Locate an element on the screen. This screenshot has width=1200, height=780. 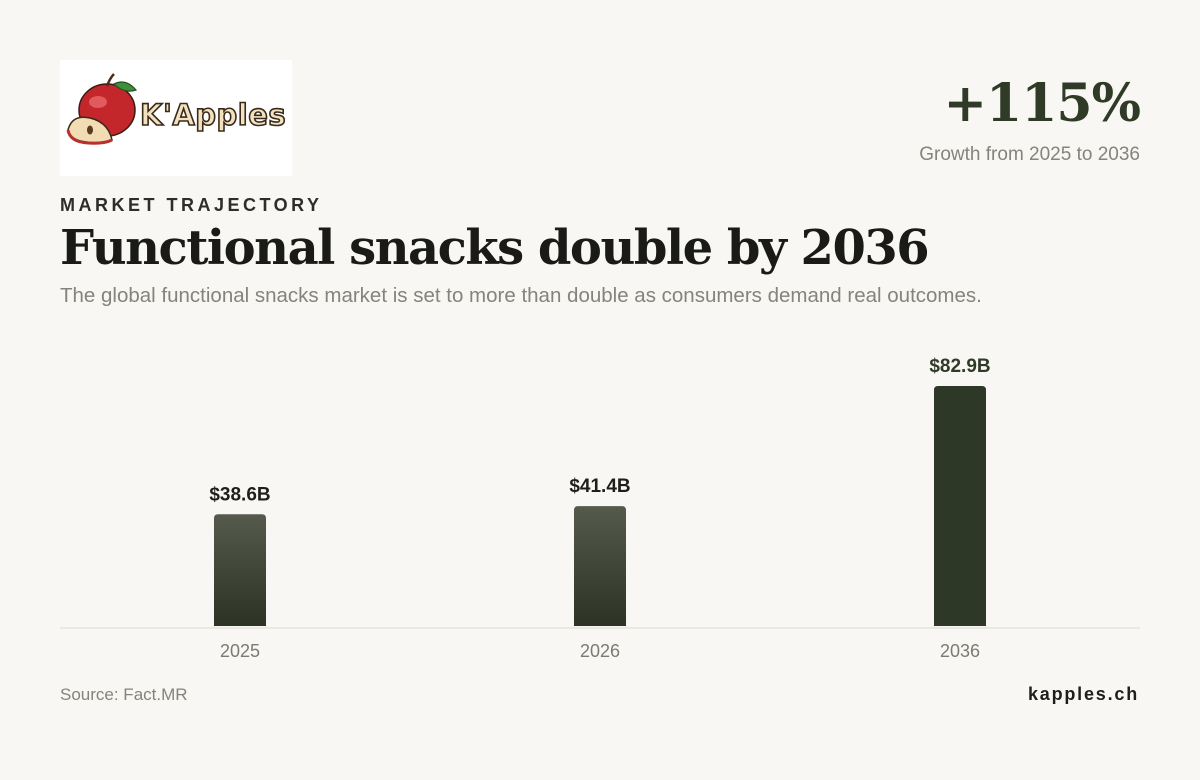
logo-wordmark: K'Apples is located at coordinates (213, 115).